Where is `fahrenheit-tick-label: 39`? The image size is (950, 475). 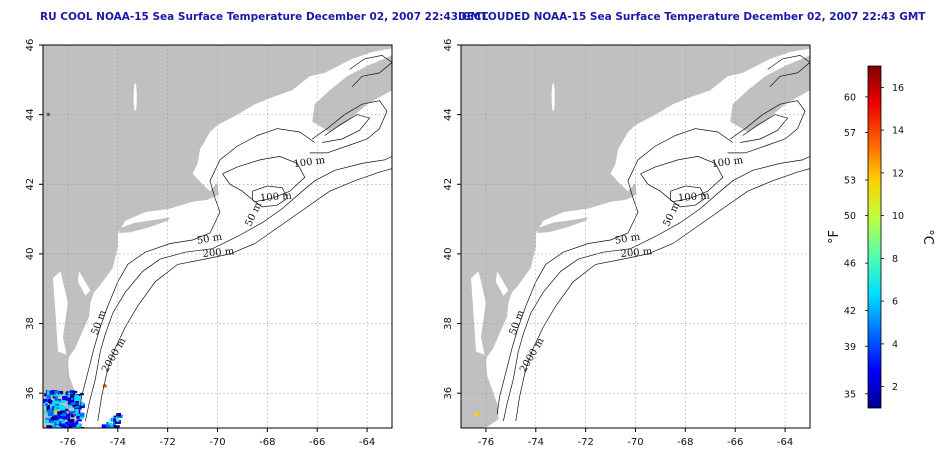
fahrenheit-tick-label: 39 is located at coordinates (850, 347).